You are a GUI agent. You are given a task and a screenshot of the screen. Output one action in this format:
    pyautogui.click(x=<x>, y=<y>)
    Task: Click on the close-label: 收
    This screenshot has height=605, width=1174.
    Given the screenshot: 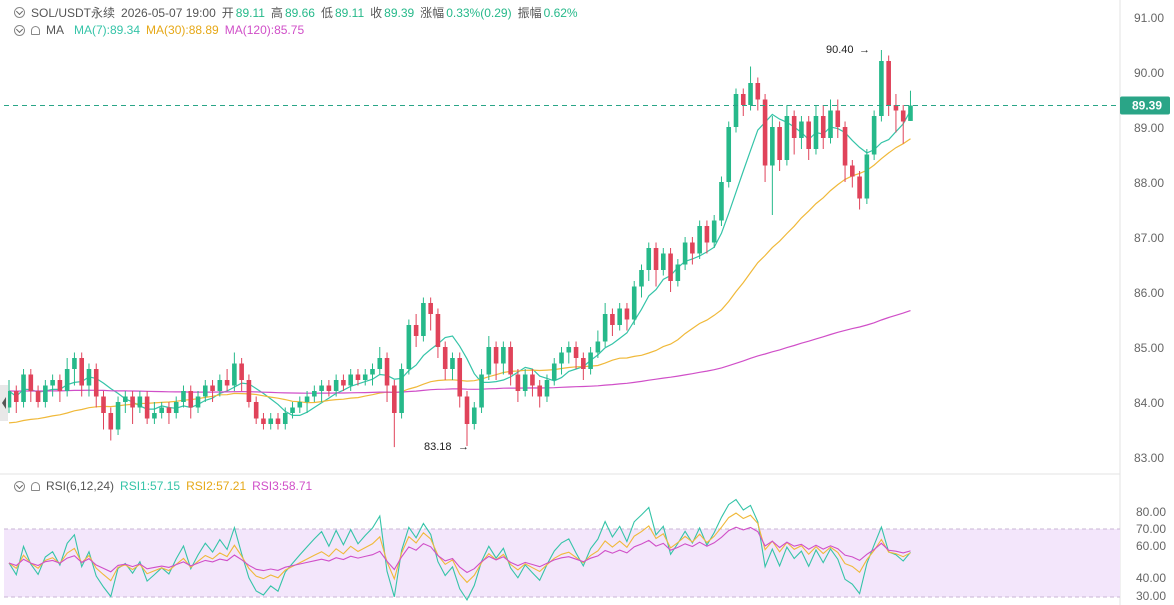 What is the action you would take?
    pyautogui.click(x=376, y=13)
    